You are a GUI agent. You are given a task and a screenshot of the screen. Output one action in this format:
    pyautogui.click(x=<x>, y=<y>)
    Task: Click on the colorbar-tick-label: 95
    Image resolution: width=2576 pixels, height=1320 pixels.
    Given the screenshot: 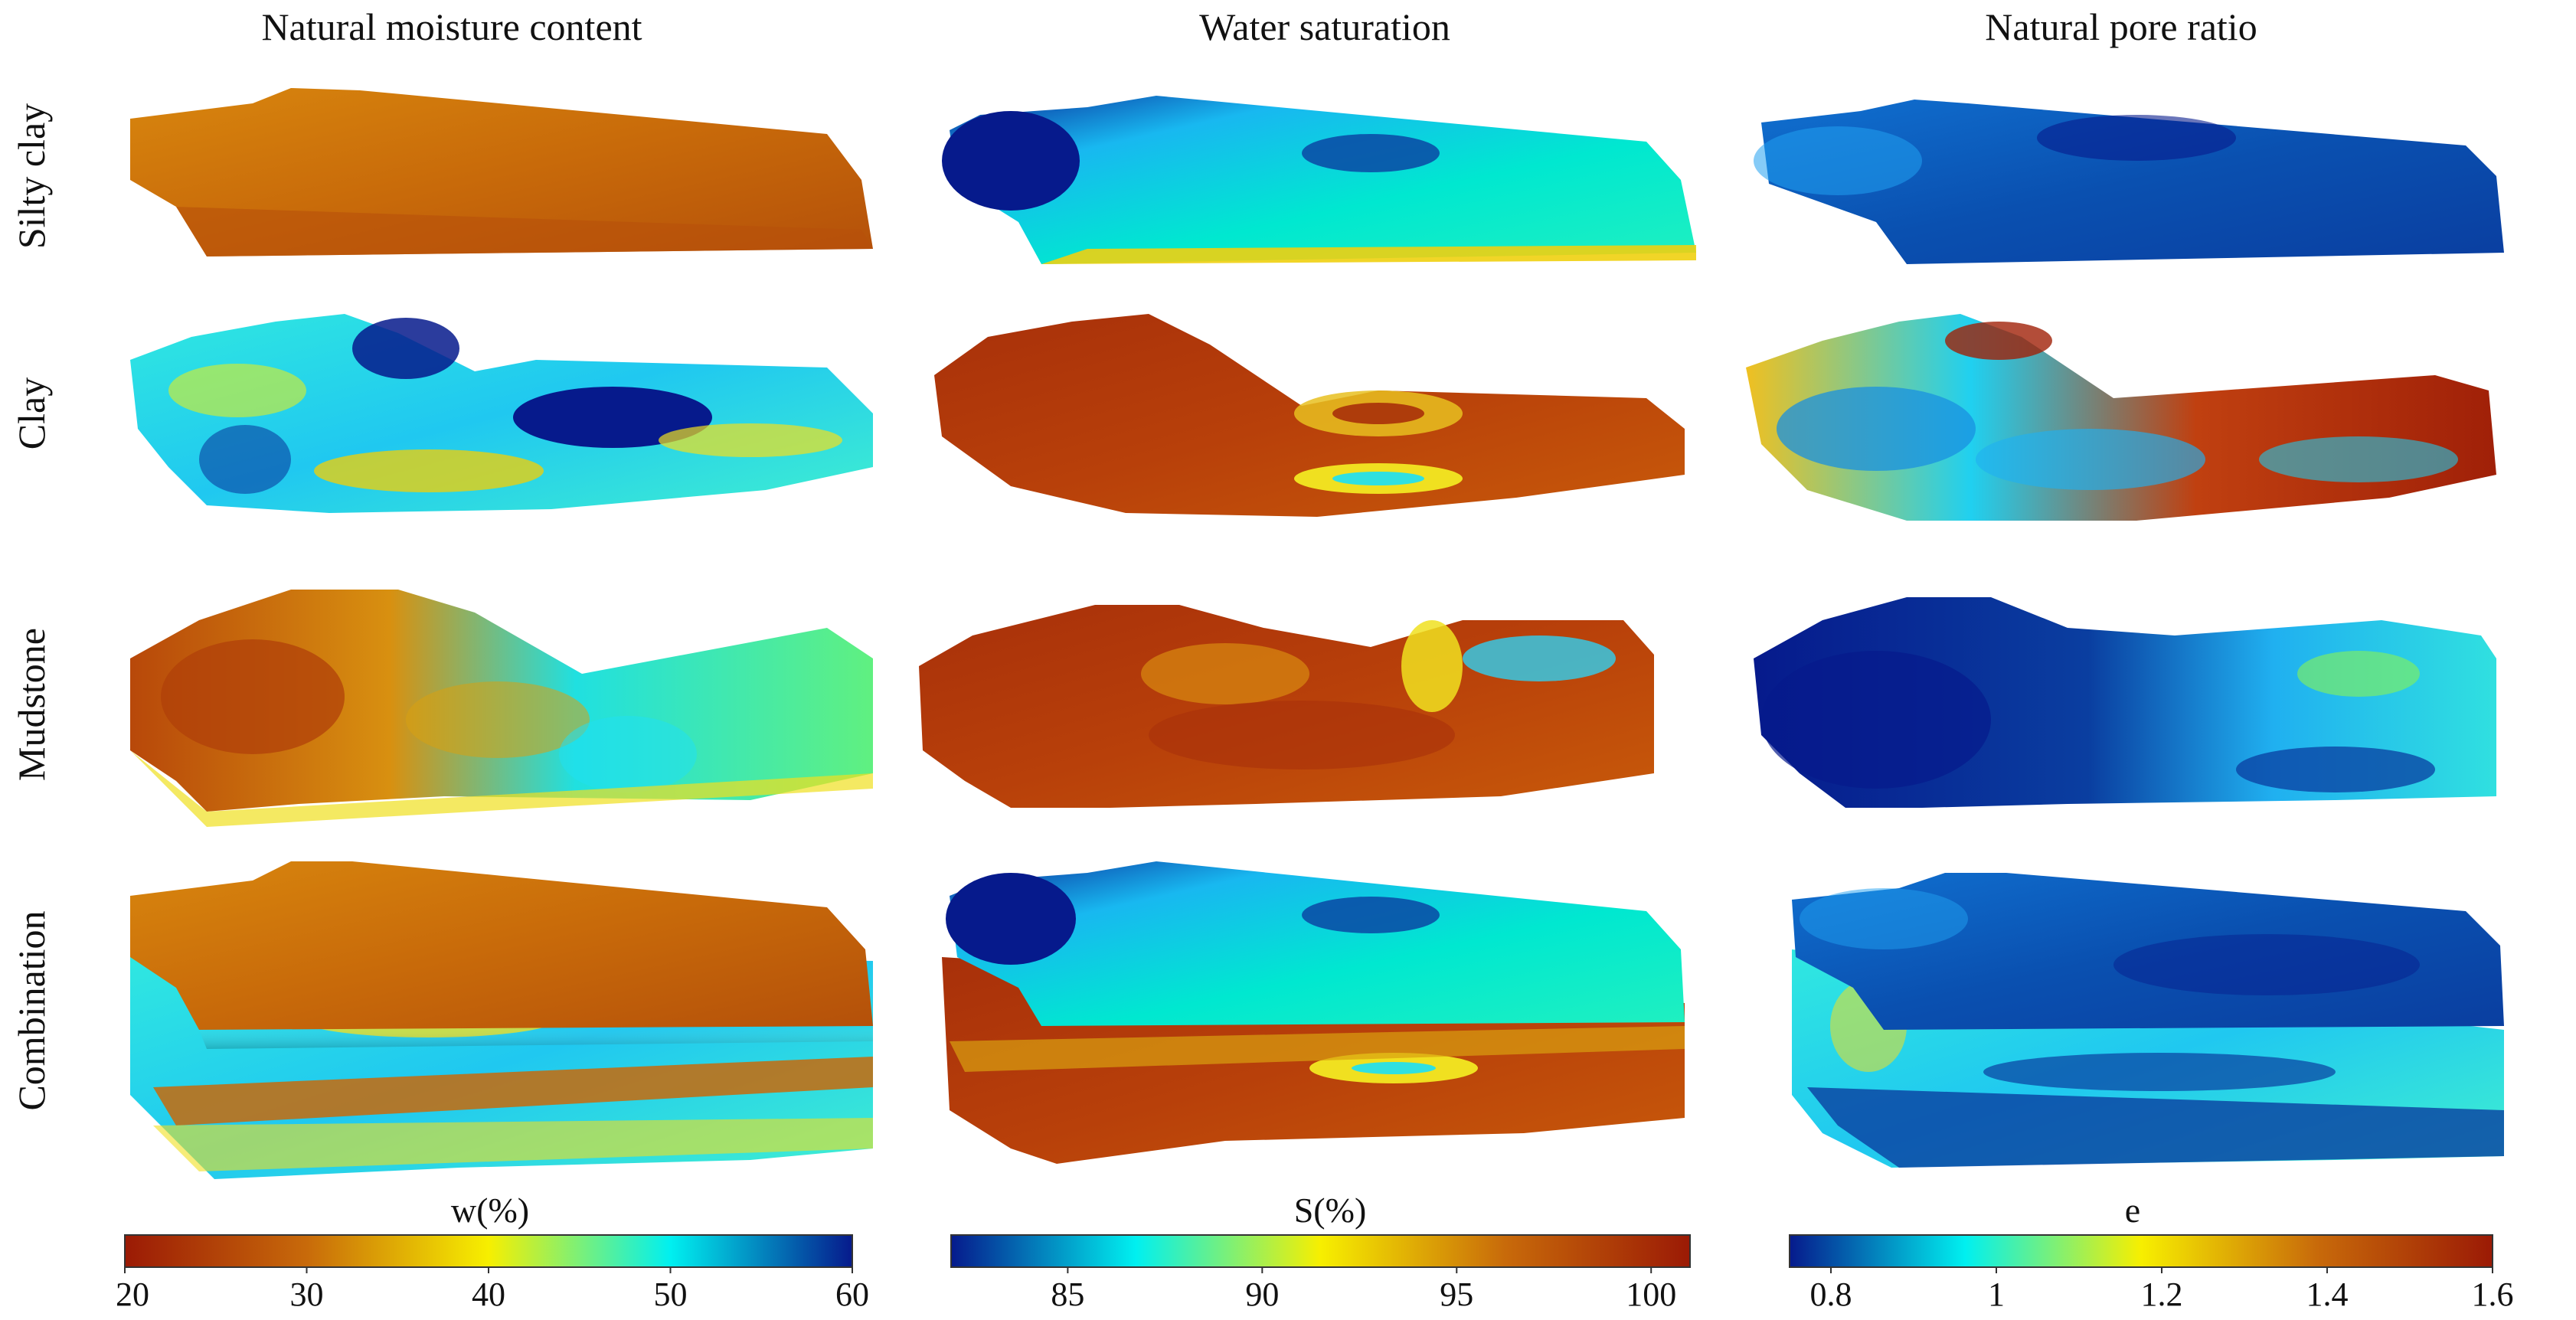 What is the action you would take?
    pyautogui.click(x=1456, y=1294)
    